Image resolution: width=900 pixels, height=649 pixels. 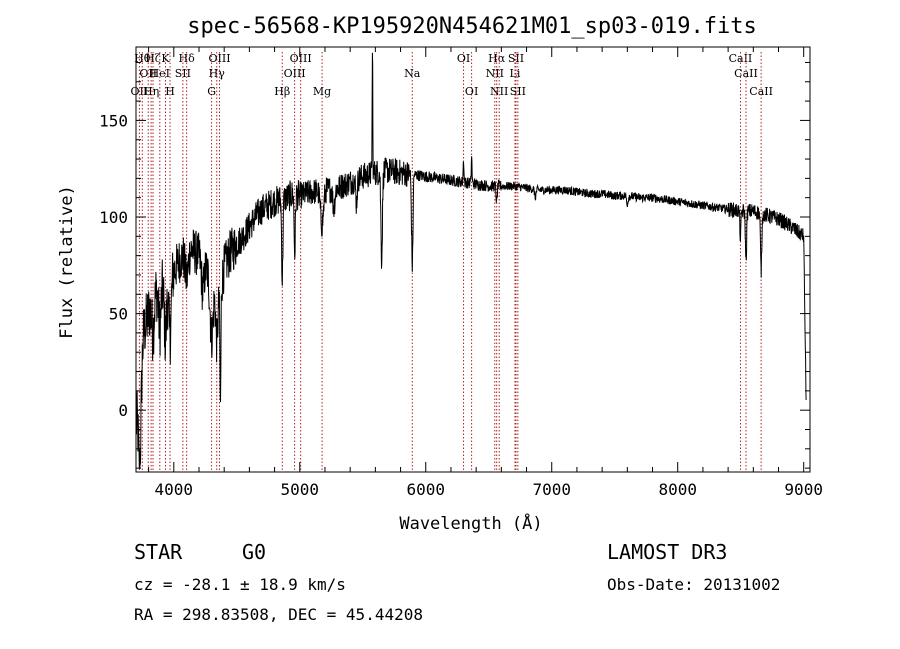 I want to click on redshift-value: cz = -28.1 ± 18.9 km/s, so click(x=240, y=584).